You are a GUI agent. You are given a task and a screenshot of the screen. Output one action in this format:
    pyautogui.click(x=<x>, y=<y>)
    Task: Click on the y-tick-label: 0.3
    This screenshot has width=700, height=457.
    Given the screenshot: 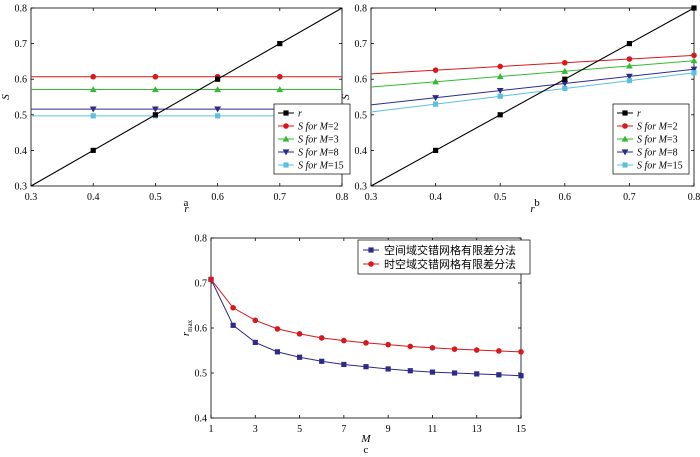 What is the action you would take?
    pyautogui.click(x=21, y=187)
    